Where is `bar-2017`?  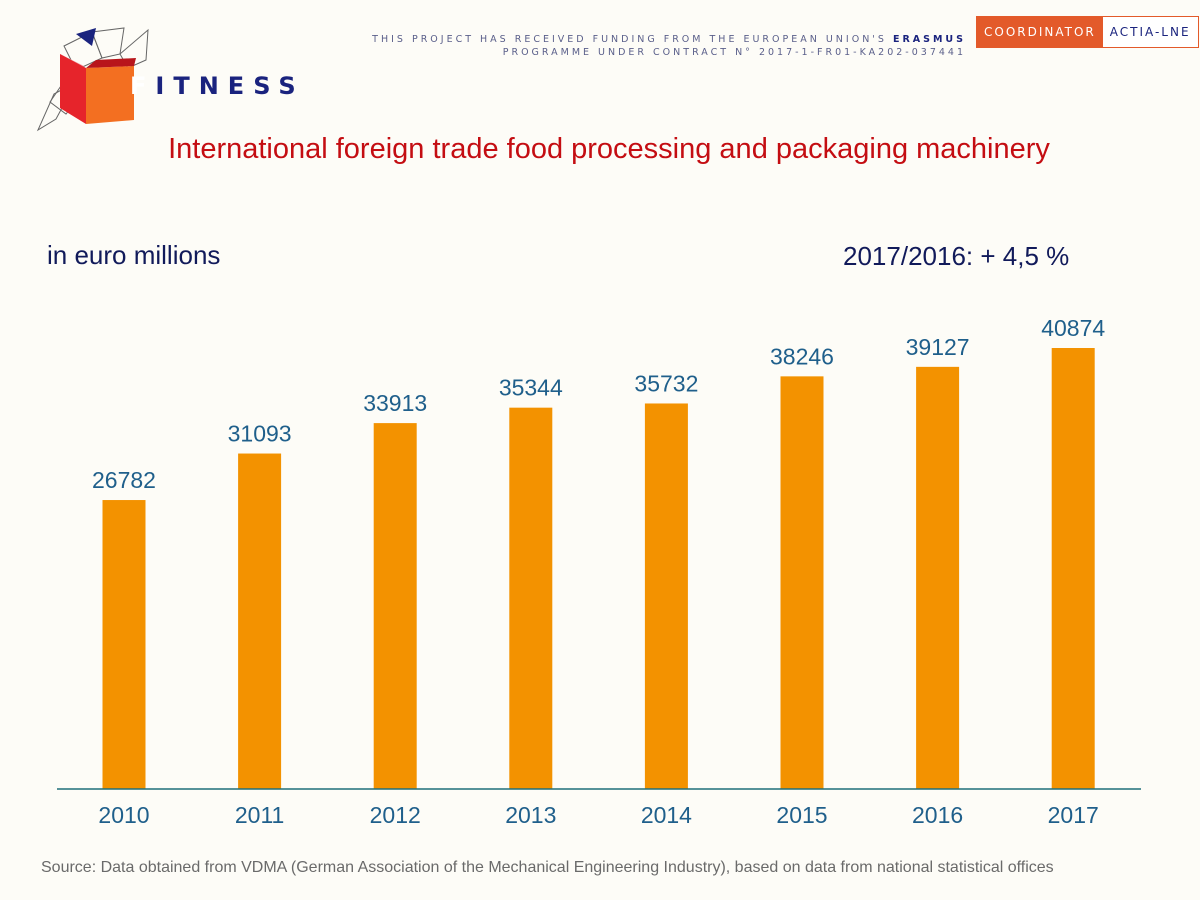 bar-2017 is located at coordinates (1073, 568).